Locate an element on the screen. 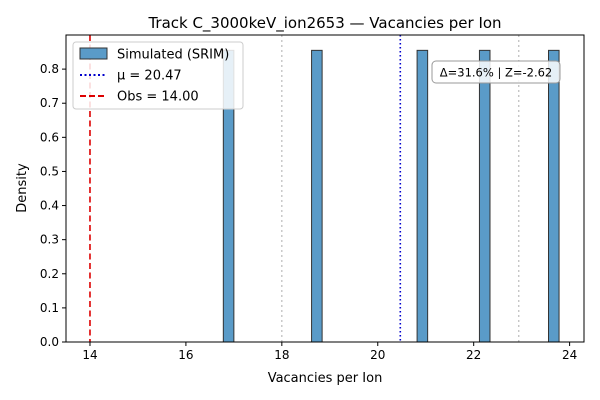 This screenshot has width=600, height=400. legend: Simulated (SRIM) μ = 20.47 Obs = 14.00 is located at coordinates (158, 75).